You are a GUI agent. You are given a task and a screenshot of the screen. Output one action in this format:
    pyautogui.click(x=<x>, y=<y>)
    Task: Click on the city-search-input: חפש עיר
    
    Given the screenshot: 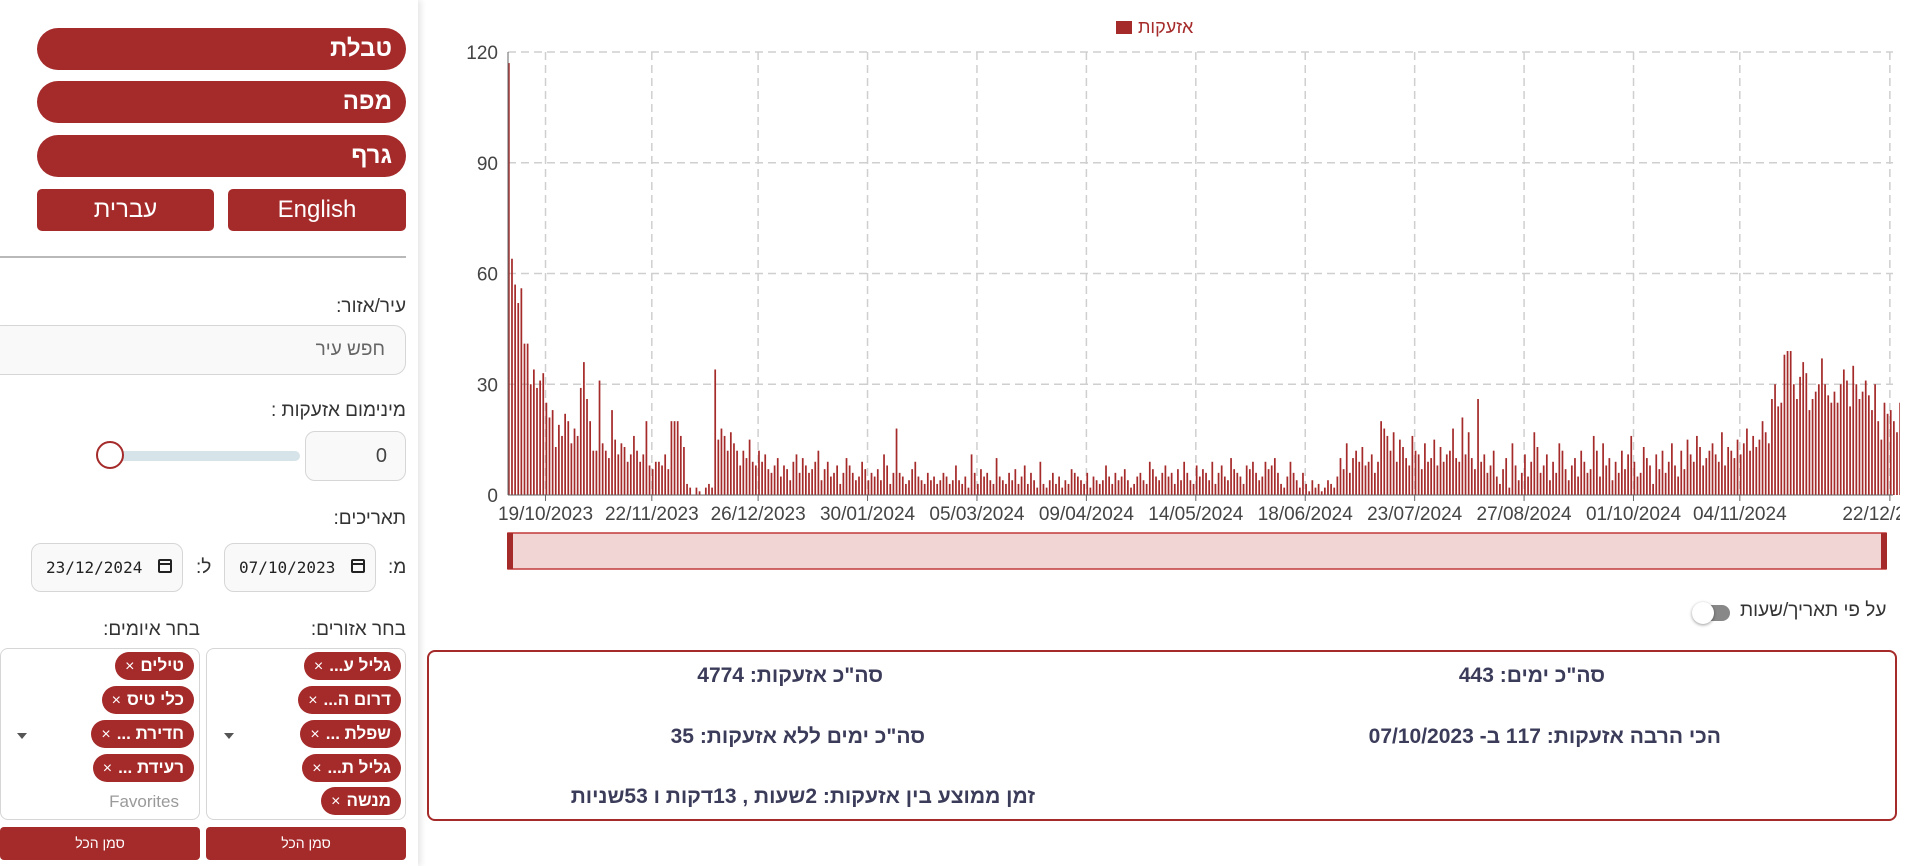 What is the action you would take?
    pyautogui.click(x=203, y=350)
    